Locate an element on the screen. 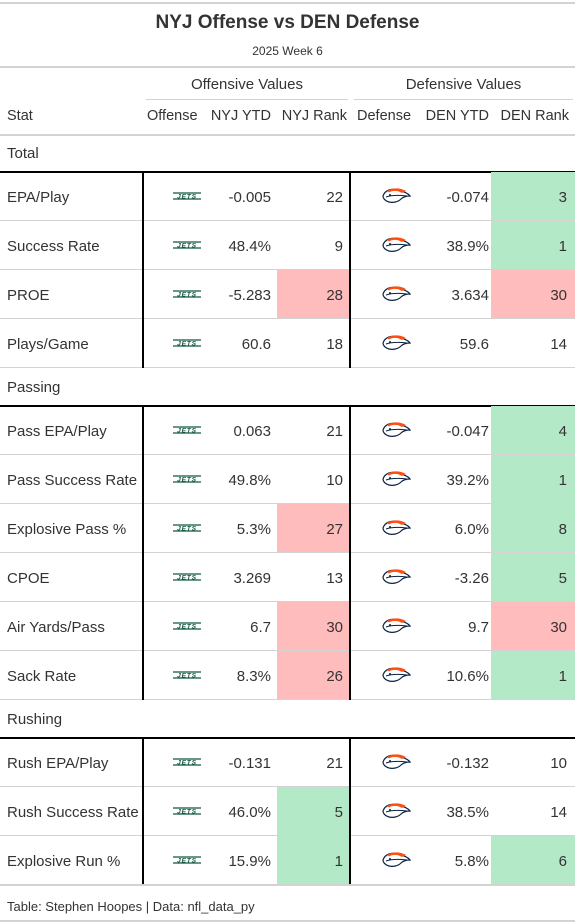 Image resolution: width=575 pixels, height=923 pixels. nyj-ytd-value: 15.9% is located at coordinates (249, 861).